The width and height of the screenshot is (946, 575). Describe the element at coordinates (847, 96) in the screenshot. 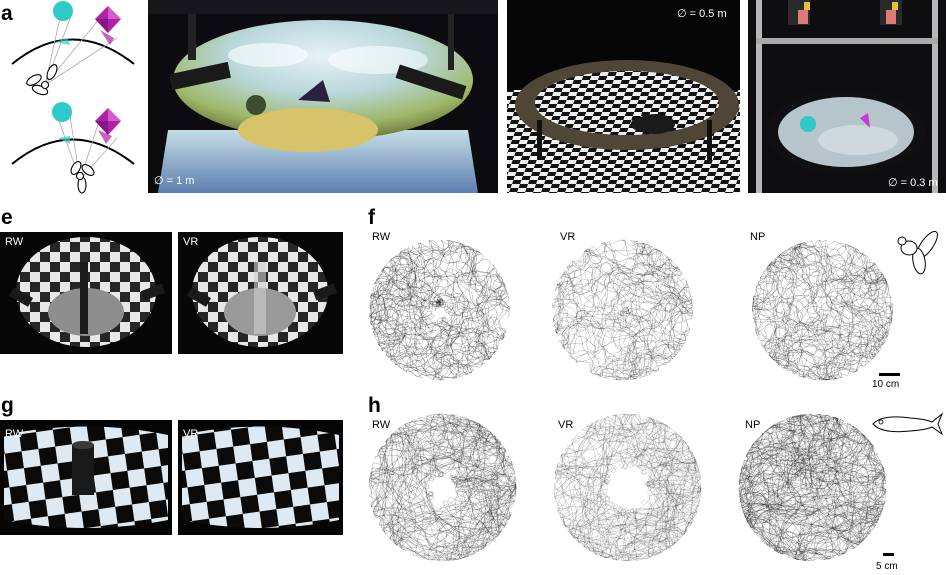

I see `panel-d-photo: ∅ = 0.3 m` at that location.